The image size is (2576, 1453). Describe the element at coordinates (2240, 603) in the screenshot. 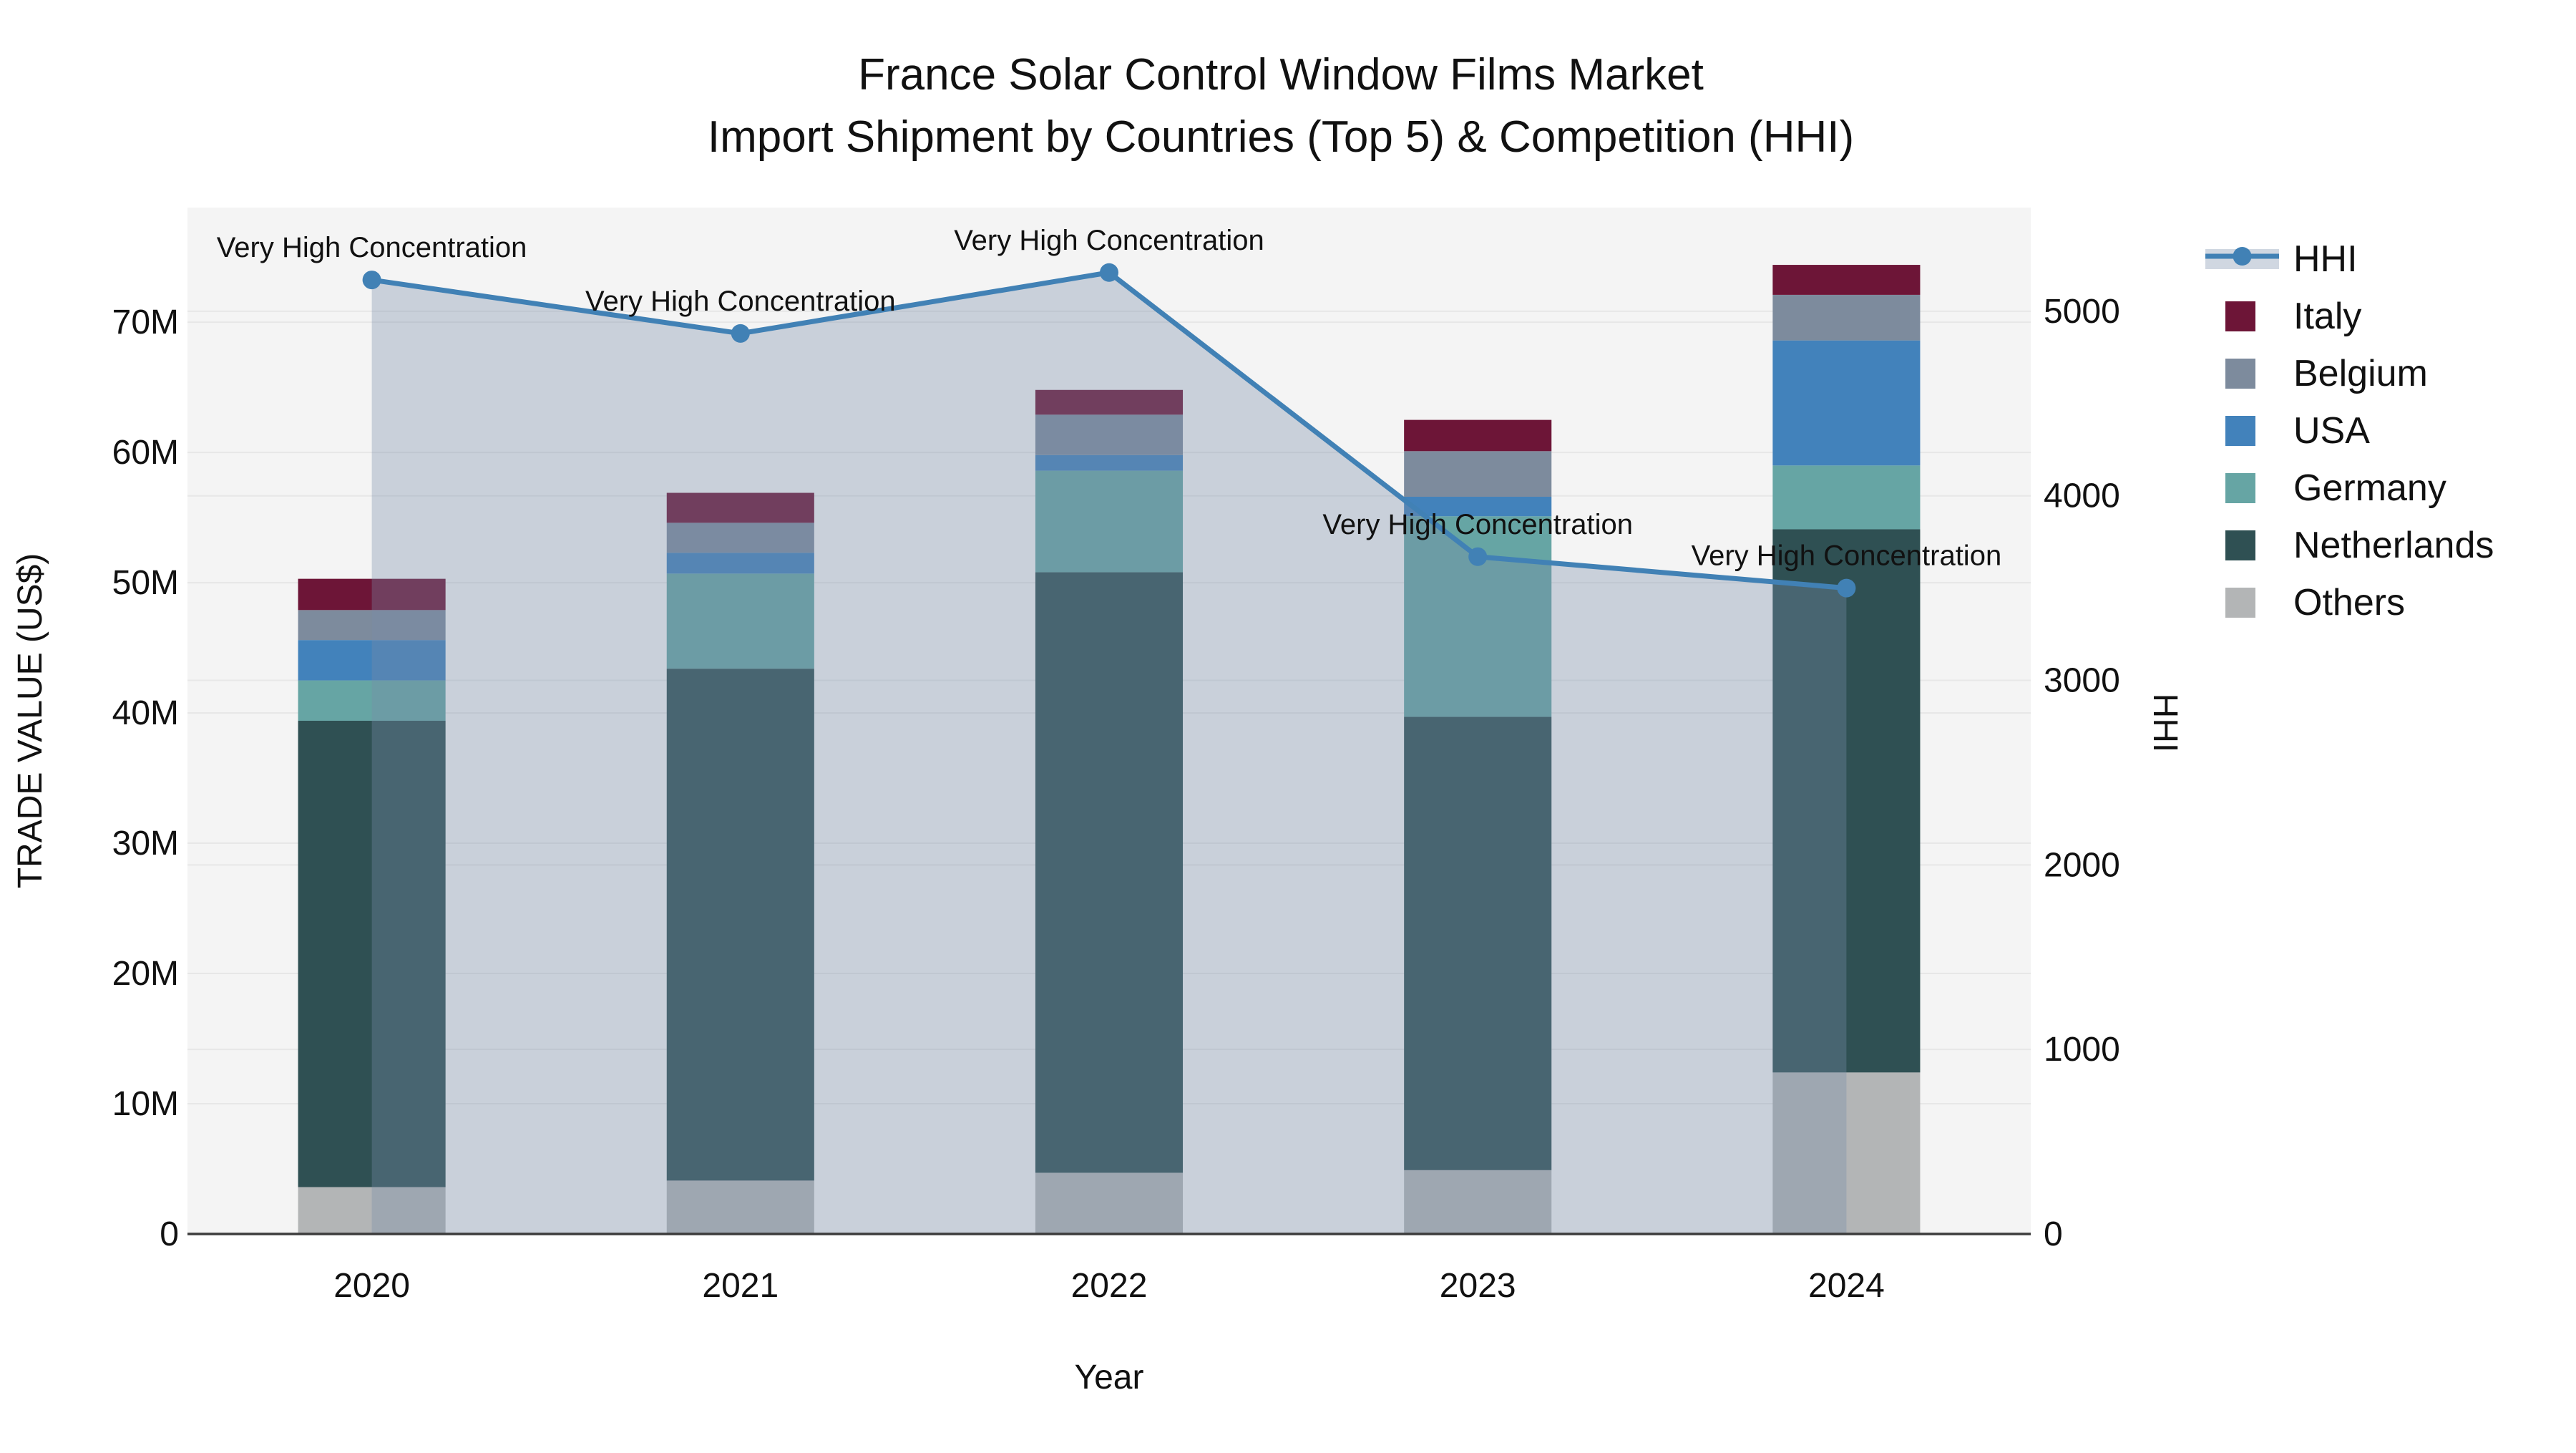

I see `legend-swatch-others` at that location.